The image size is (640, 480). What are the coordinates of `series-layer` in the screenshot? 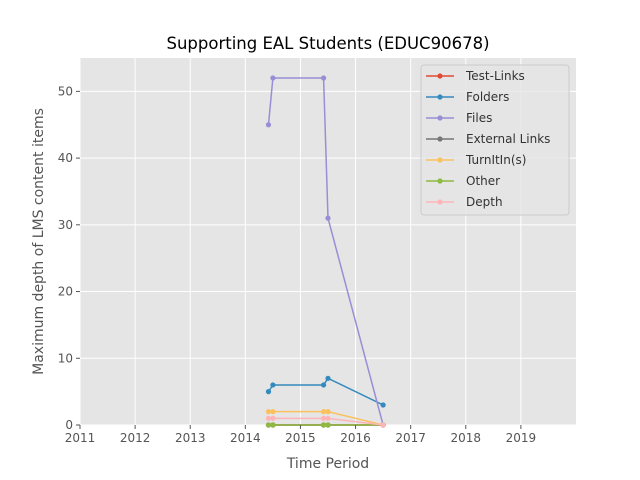 It's located at (325, 251).